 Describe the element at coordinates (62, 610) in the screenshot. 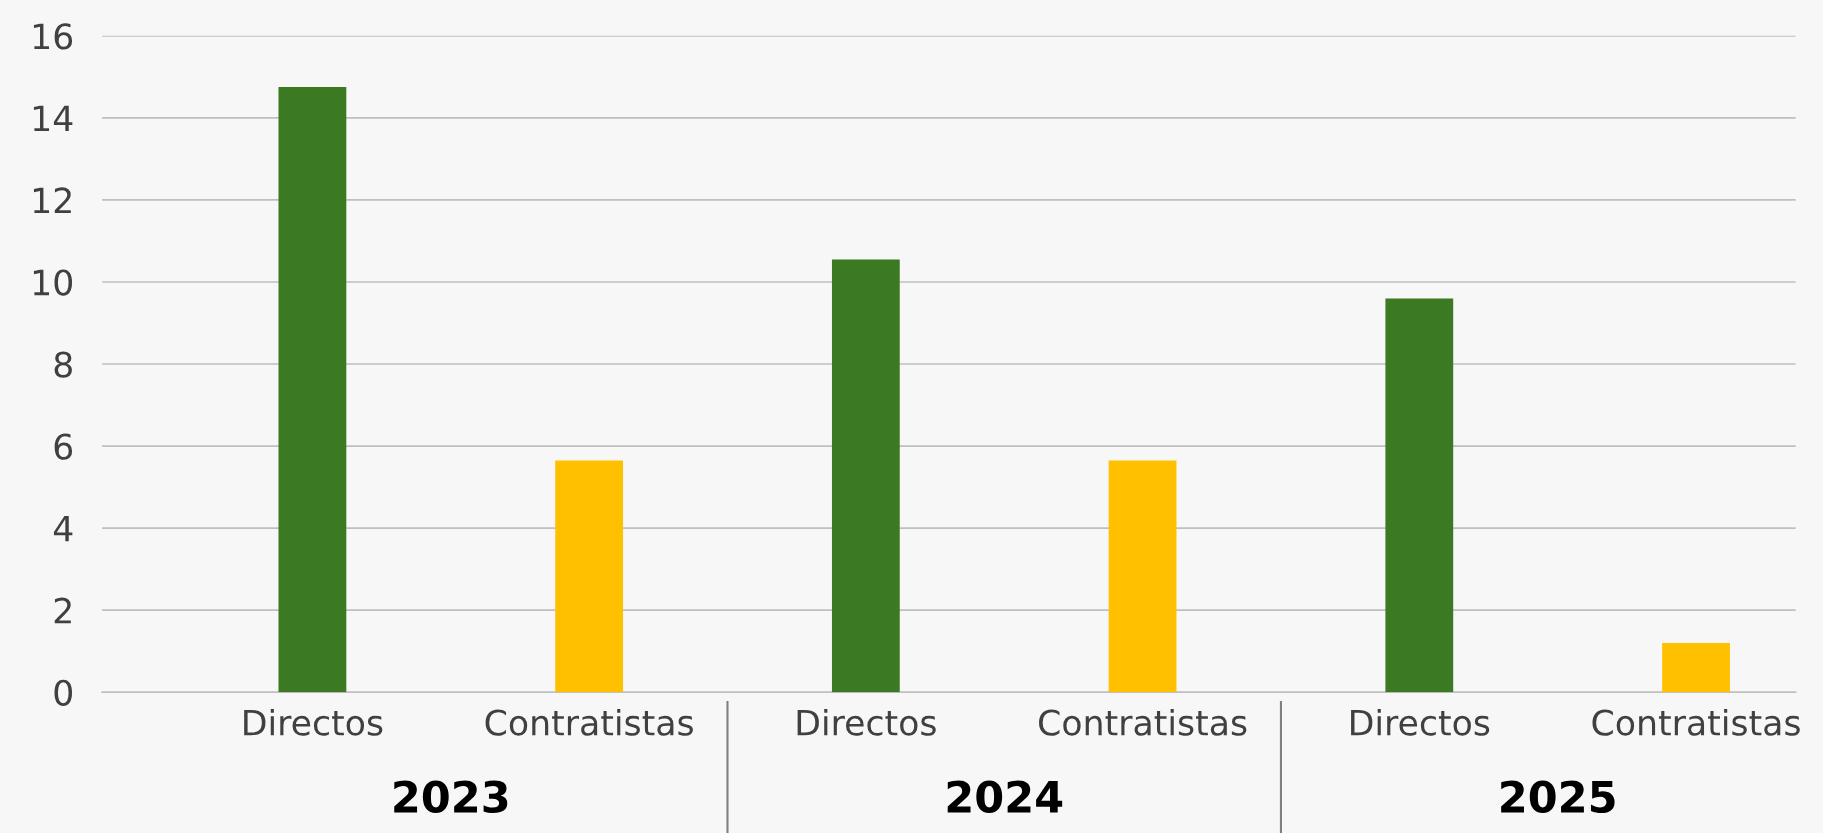

I see `y-tick-label: 2` at that location.